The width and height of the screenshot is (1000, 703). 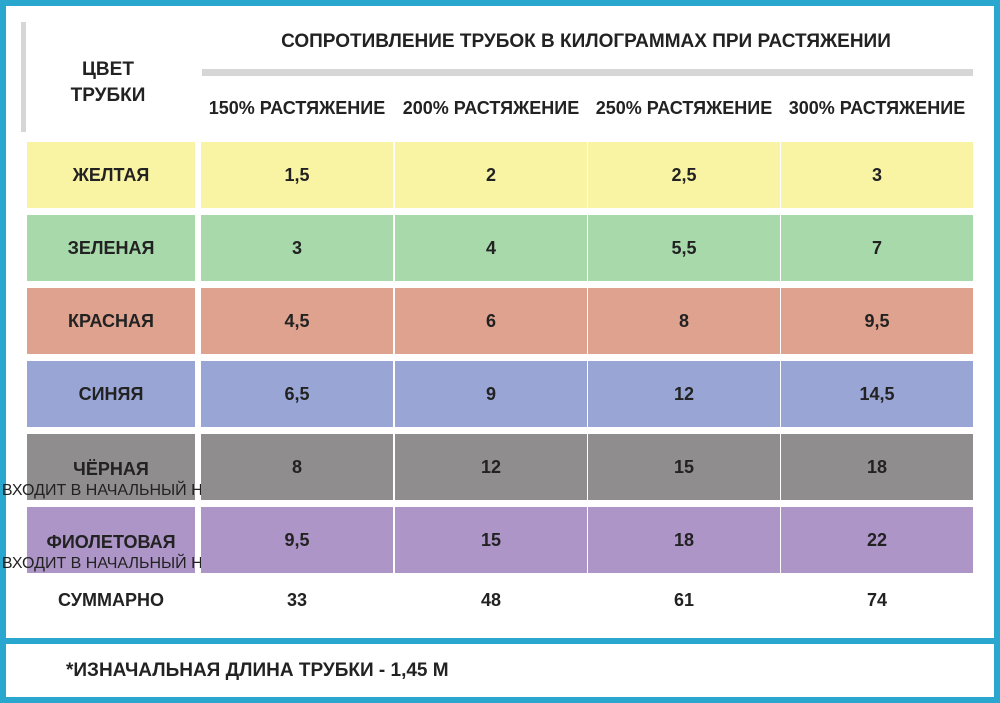 I want to click on total-value: 48, so click(x=491, y=599).